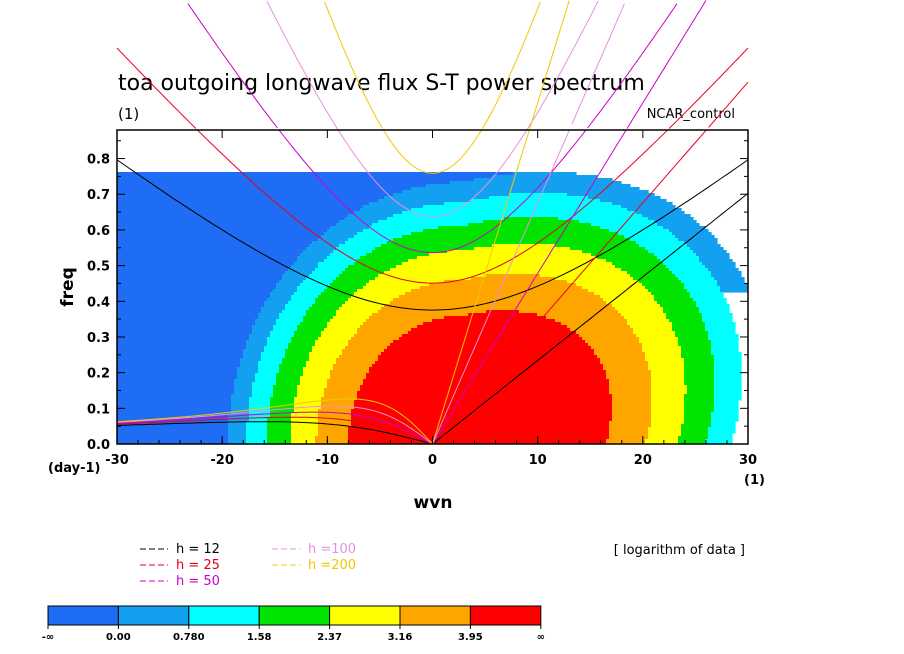  Describe the element at coordinates (332, 549) in the screenshot. I see `legend-label: h =100` at that location.